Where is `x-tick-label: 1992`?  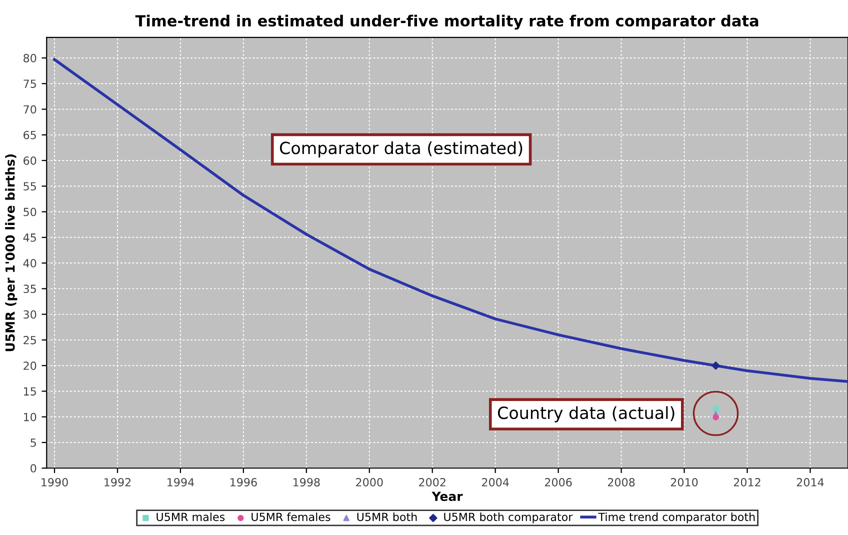 x-tick-label: 1992 is located at coordinates (117, 482).